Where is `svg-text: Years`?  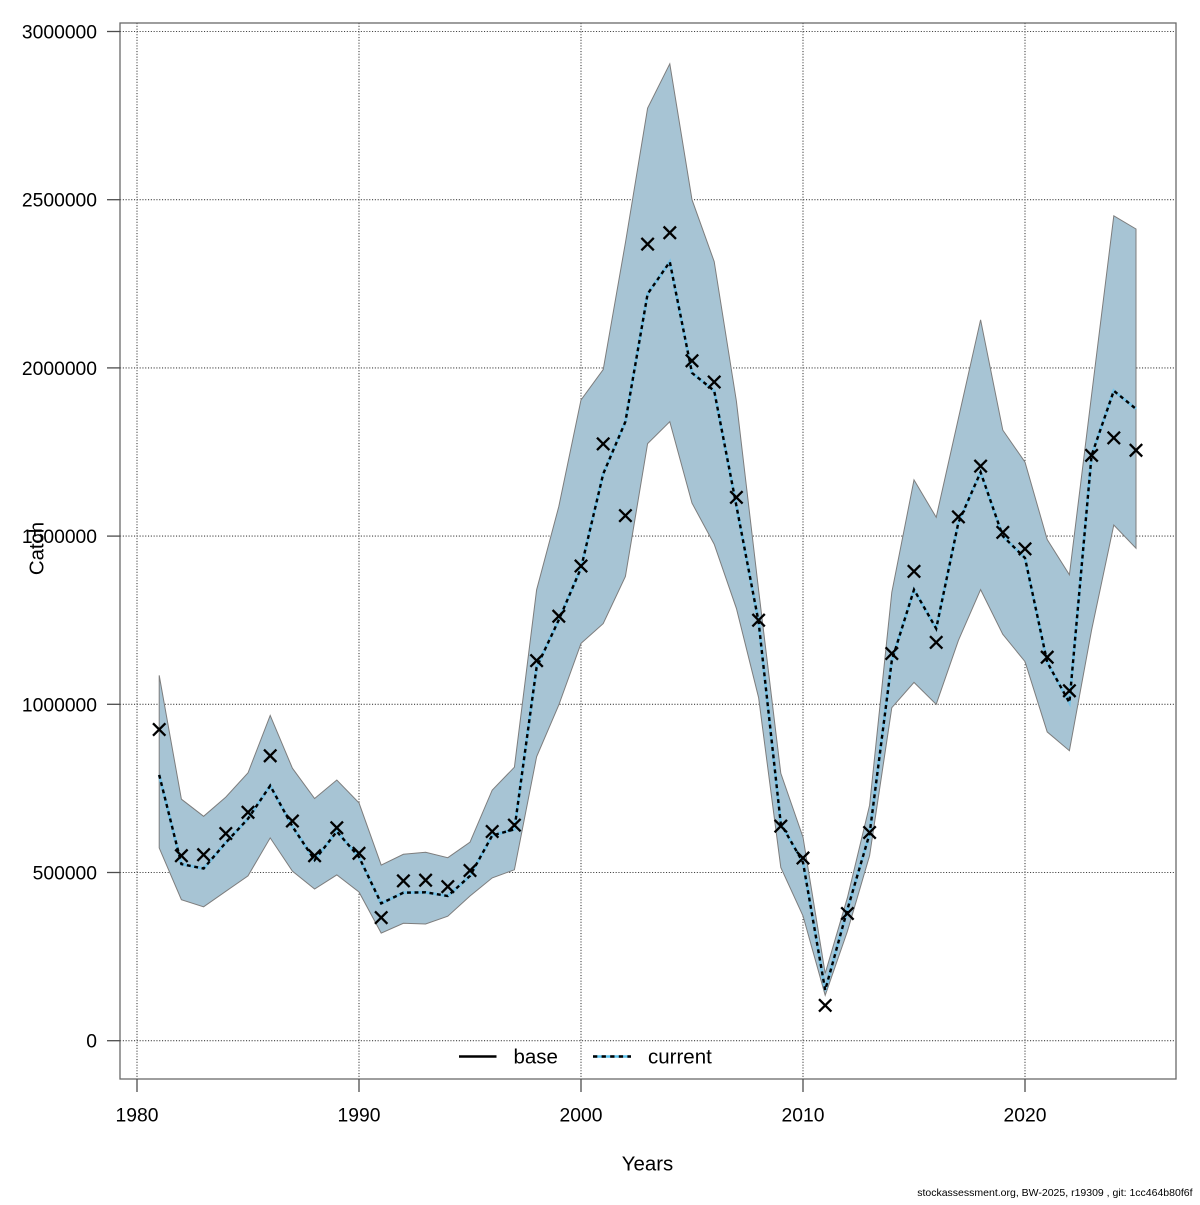
svg-text: Years is located at coordinates (647, 1165).